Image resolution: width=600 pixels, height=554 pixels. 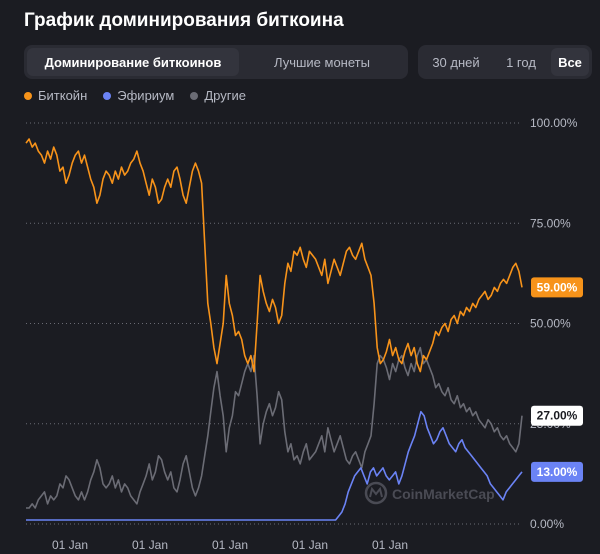 I want to click on y-tick-label: 50.00%, so click(x=550, y=324).